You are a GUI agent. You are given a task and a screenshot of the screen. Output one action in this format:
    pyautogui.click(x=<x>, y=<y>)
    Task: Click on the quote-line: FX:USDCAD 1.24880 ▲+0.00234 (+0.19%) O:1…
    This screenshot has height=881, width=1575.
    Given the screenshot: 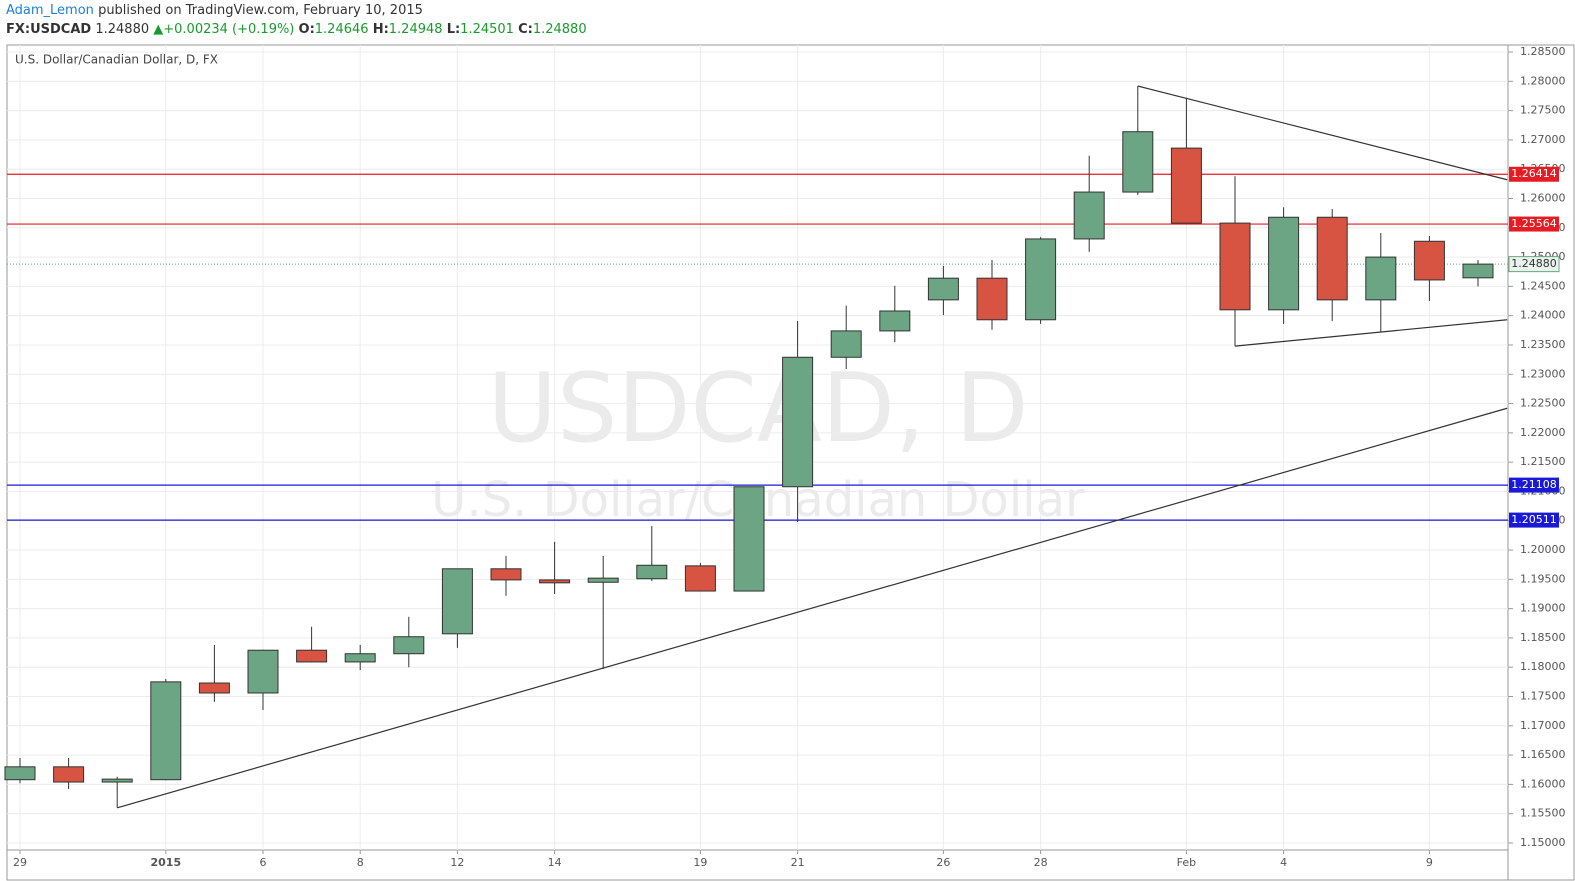 What is the action you would take?
    pyautogui.click(x=296, y=29)
    